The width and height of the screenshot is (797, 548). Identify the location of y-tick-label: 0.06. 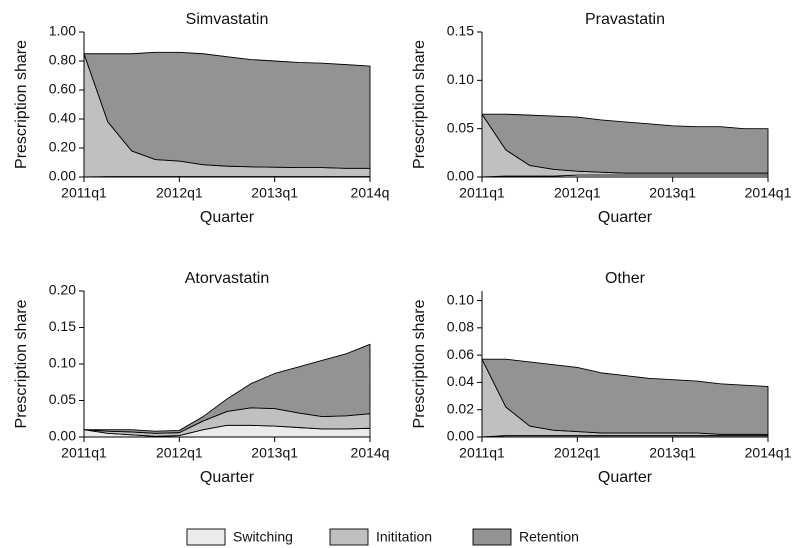
(460, 354).